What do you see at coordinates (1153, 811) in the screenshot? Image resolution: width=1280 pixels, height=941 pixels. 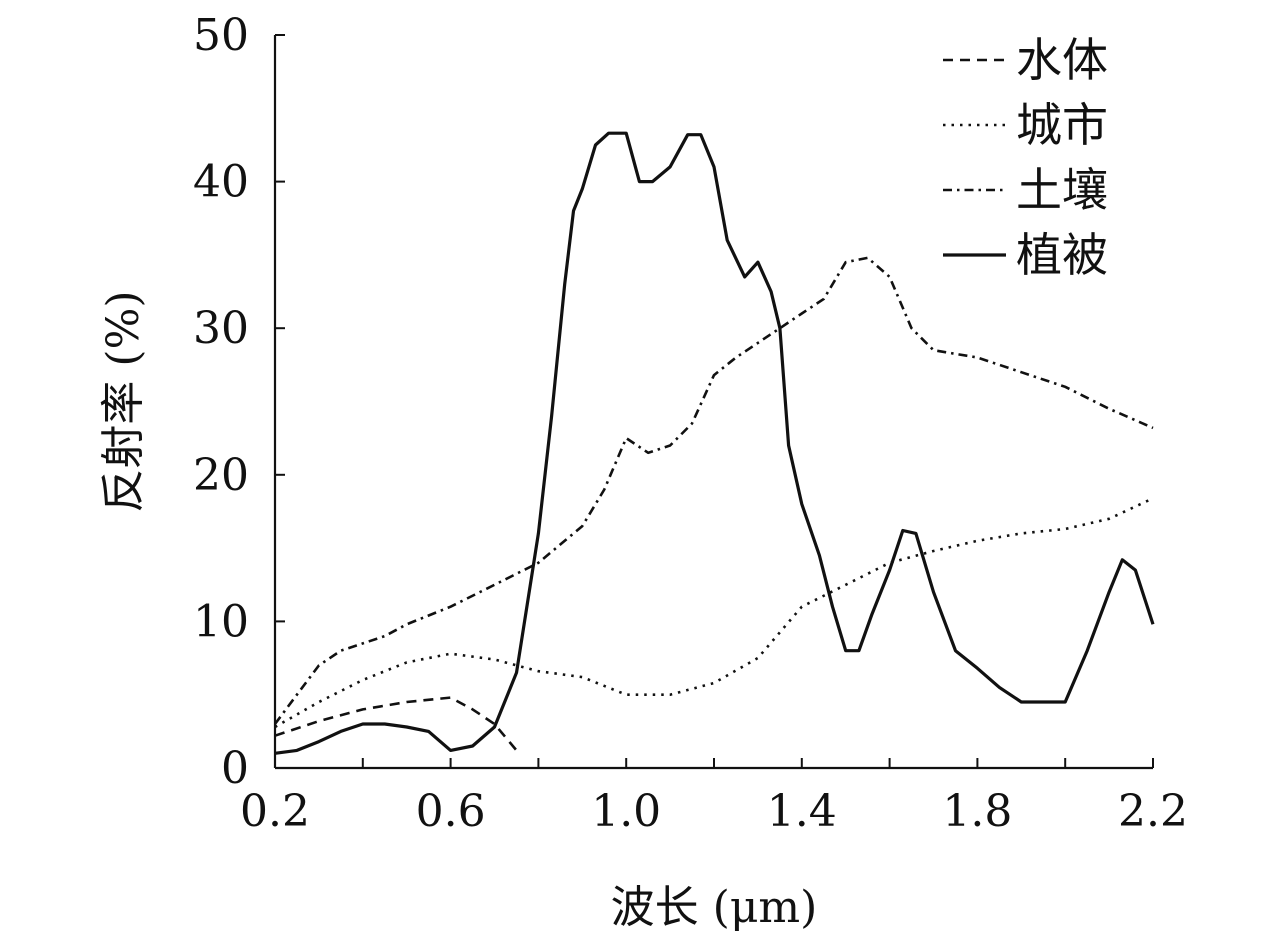 I see `x-tick-label: 2.2` at bounding box center [1153, 811].